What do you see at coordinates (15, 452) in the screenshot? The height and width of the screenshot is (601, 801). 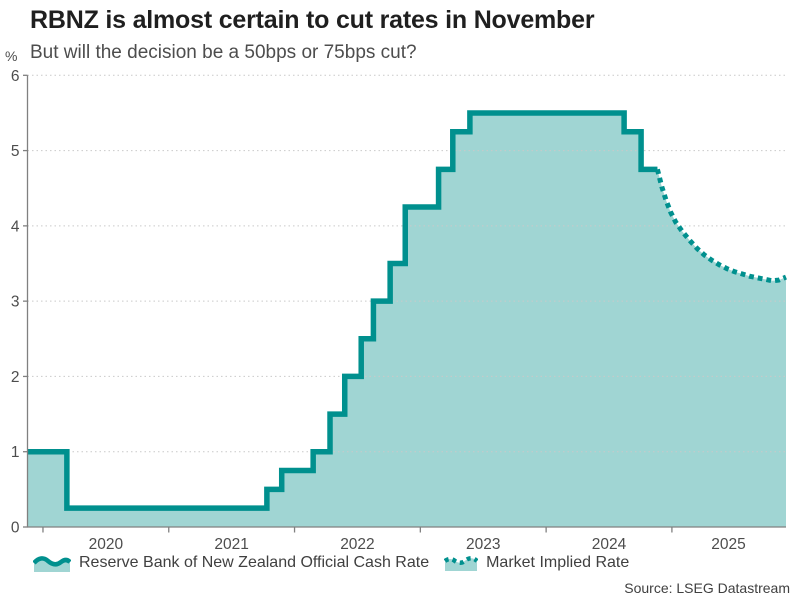 I see `y-tick-label: 1` at bounding box center [15, 452].